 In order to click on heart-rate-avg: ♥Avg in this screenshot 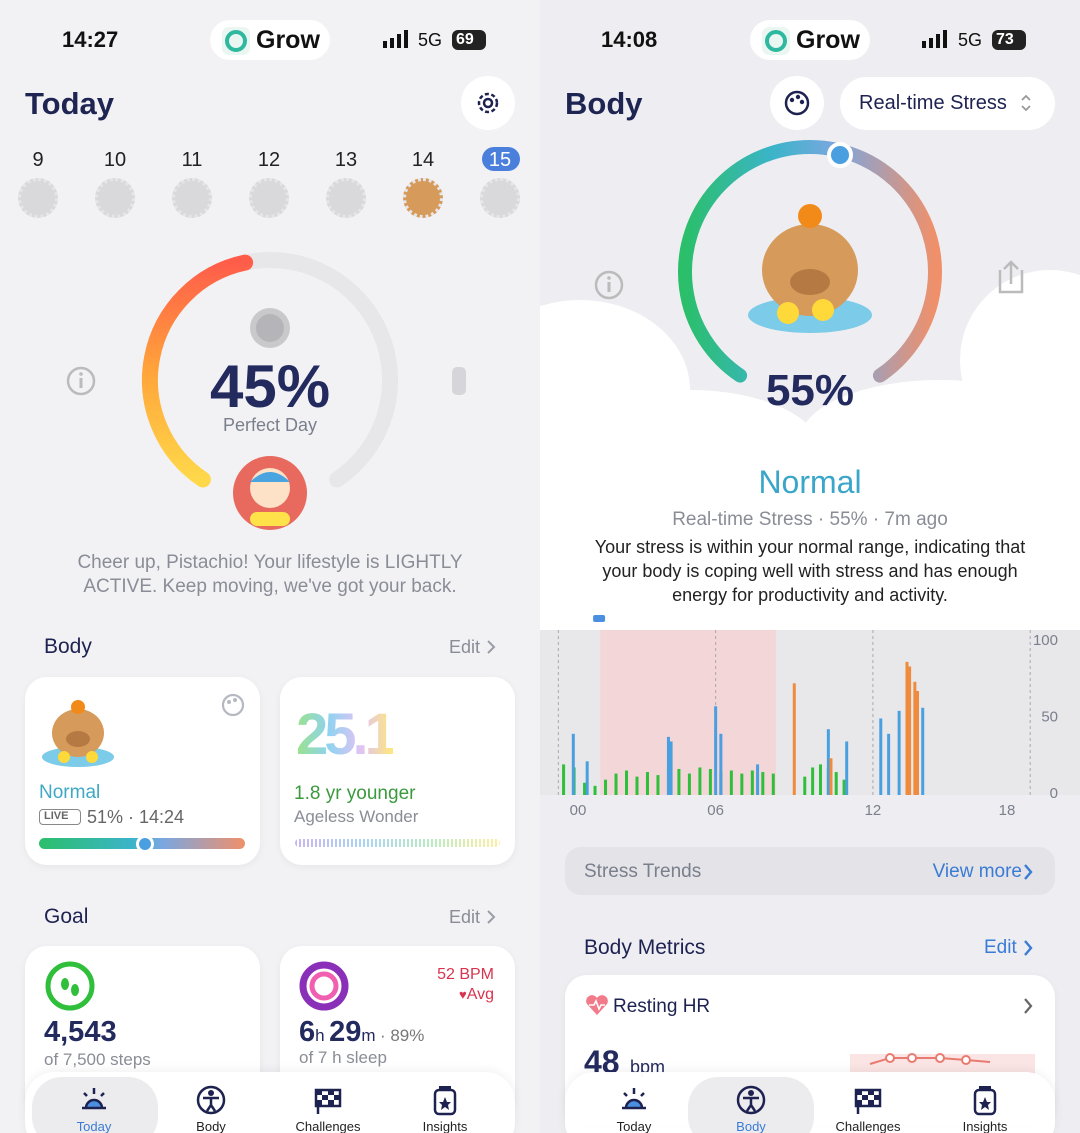, I will do `click(476, 995)`.